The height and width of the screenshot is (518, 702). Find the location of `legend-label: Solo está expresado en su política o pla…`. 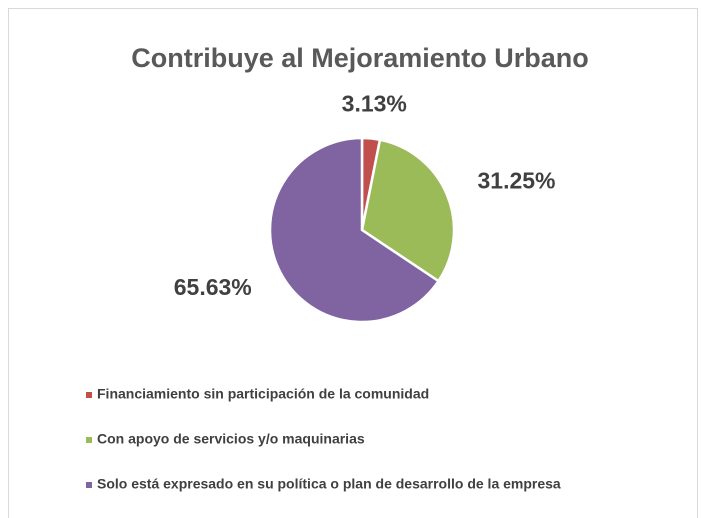

legend-label: Solo está expresado en su política o pla… is located at coordinates (329, 484).